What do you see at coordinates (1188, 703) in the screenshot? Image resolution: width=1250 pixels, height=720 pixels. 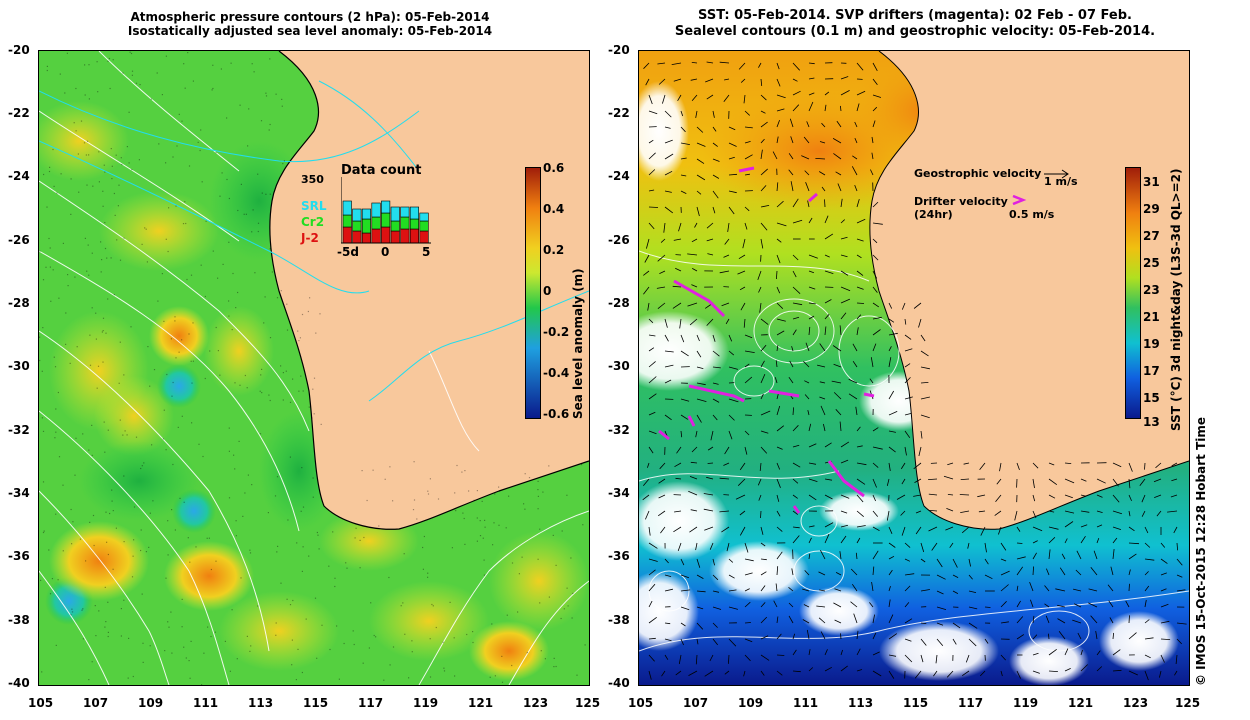 I see `lon-tick: 125` at bounding box center [1188, 703].